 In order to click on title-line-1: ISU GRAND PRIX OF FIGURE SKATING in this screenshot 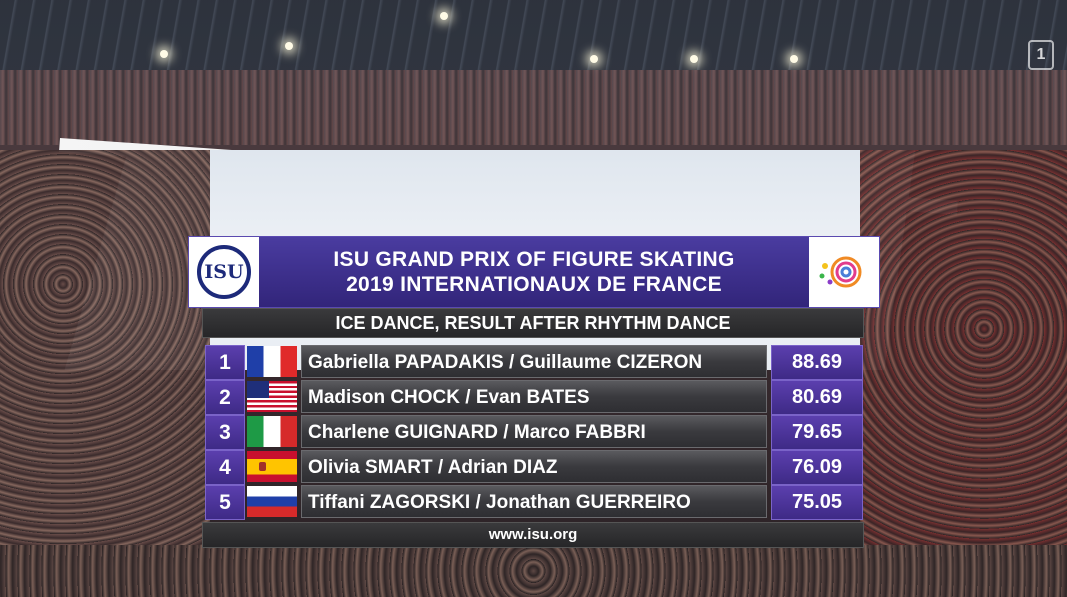, I will do `click(534, 259)`.